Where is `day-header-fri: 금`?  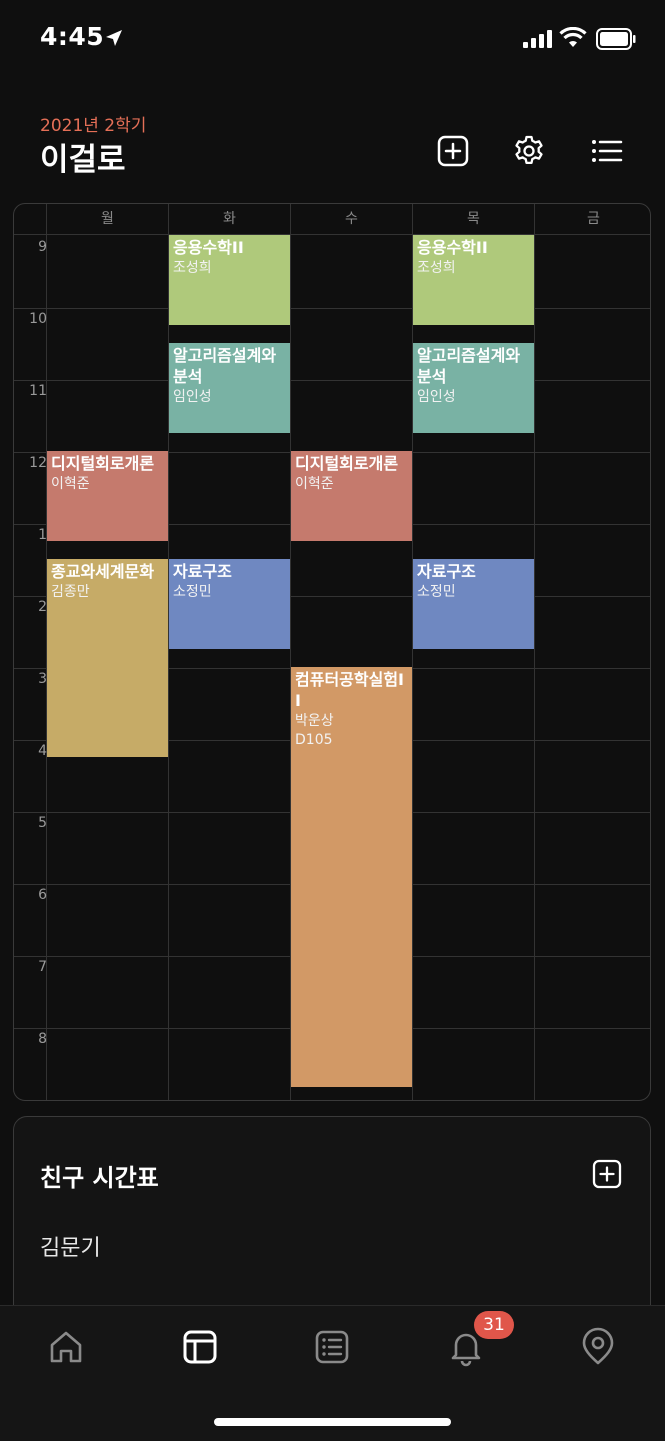
day-header-fri: 금 is located at coordinates (593, 219).